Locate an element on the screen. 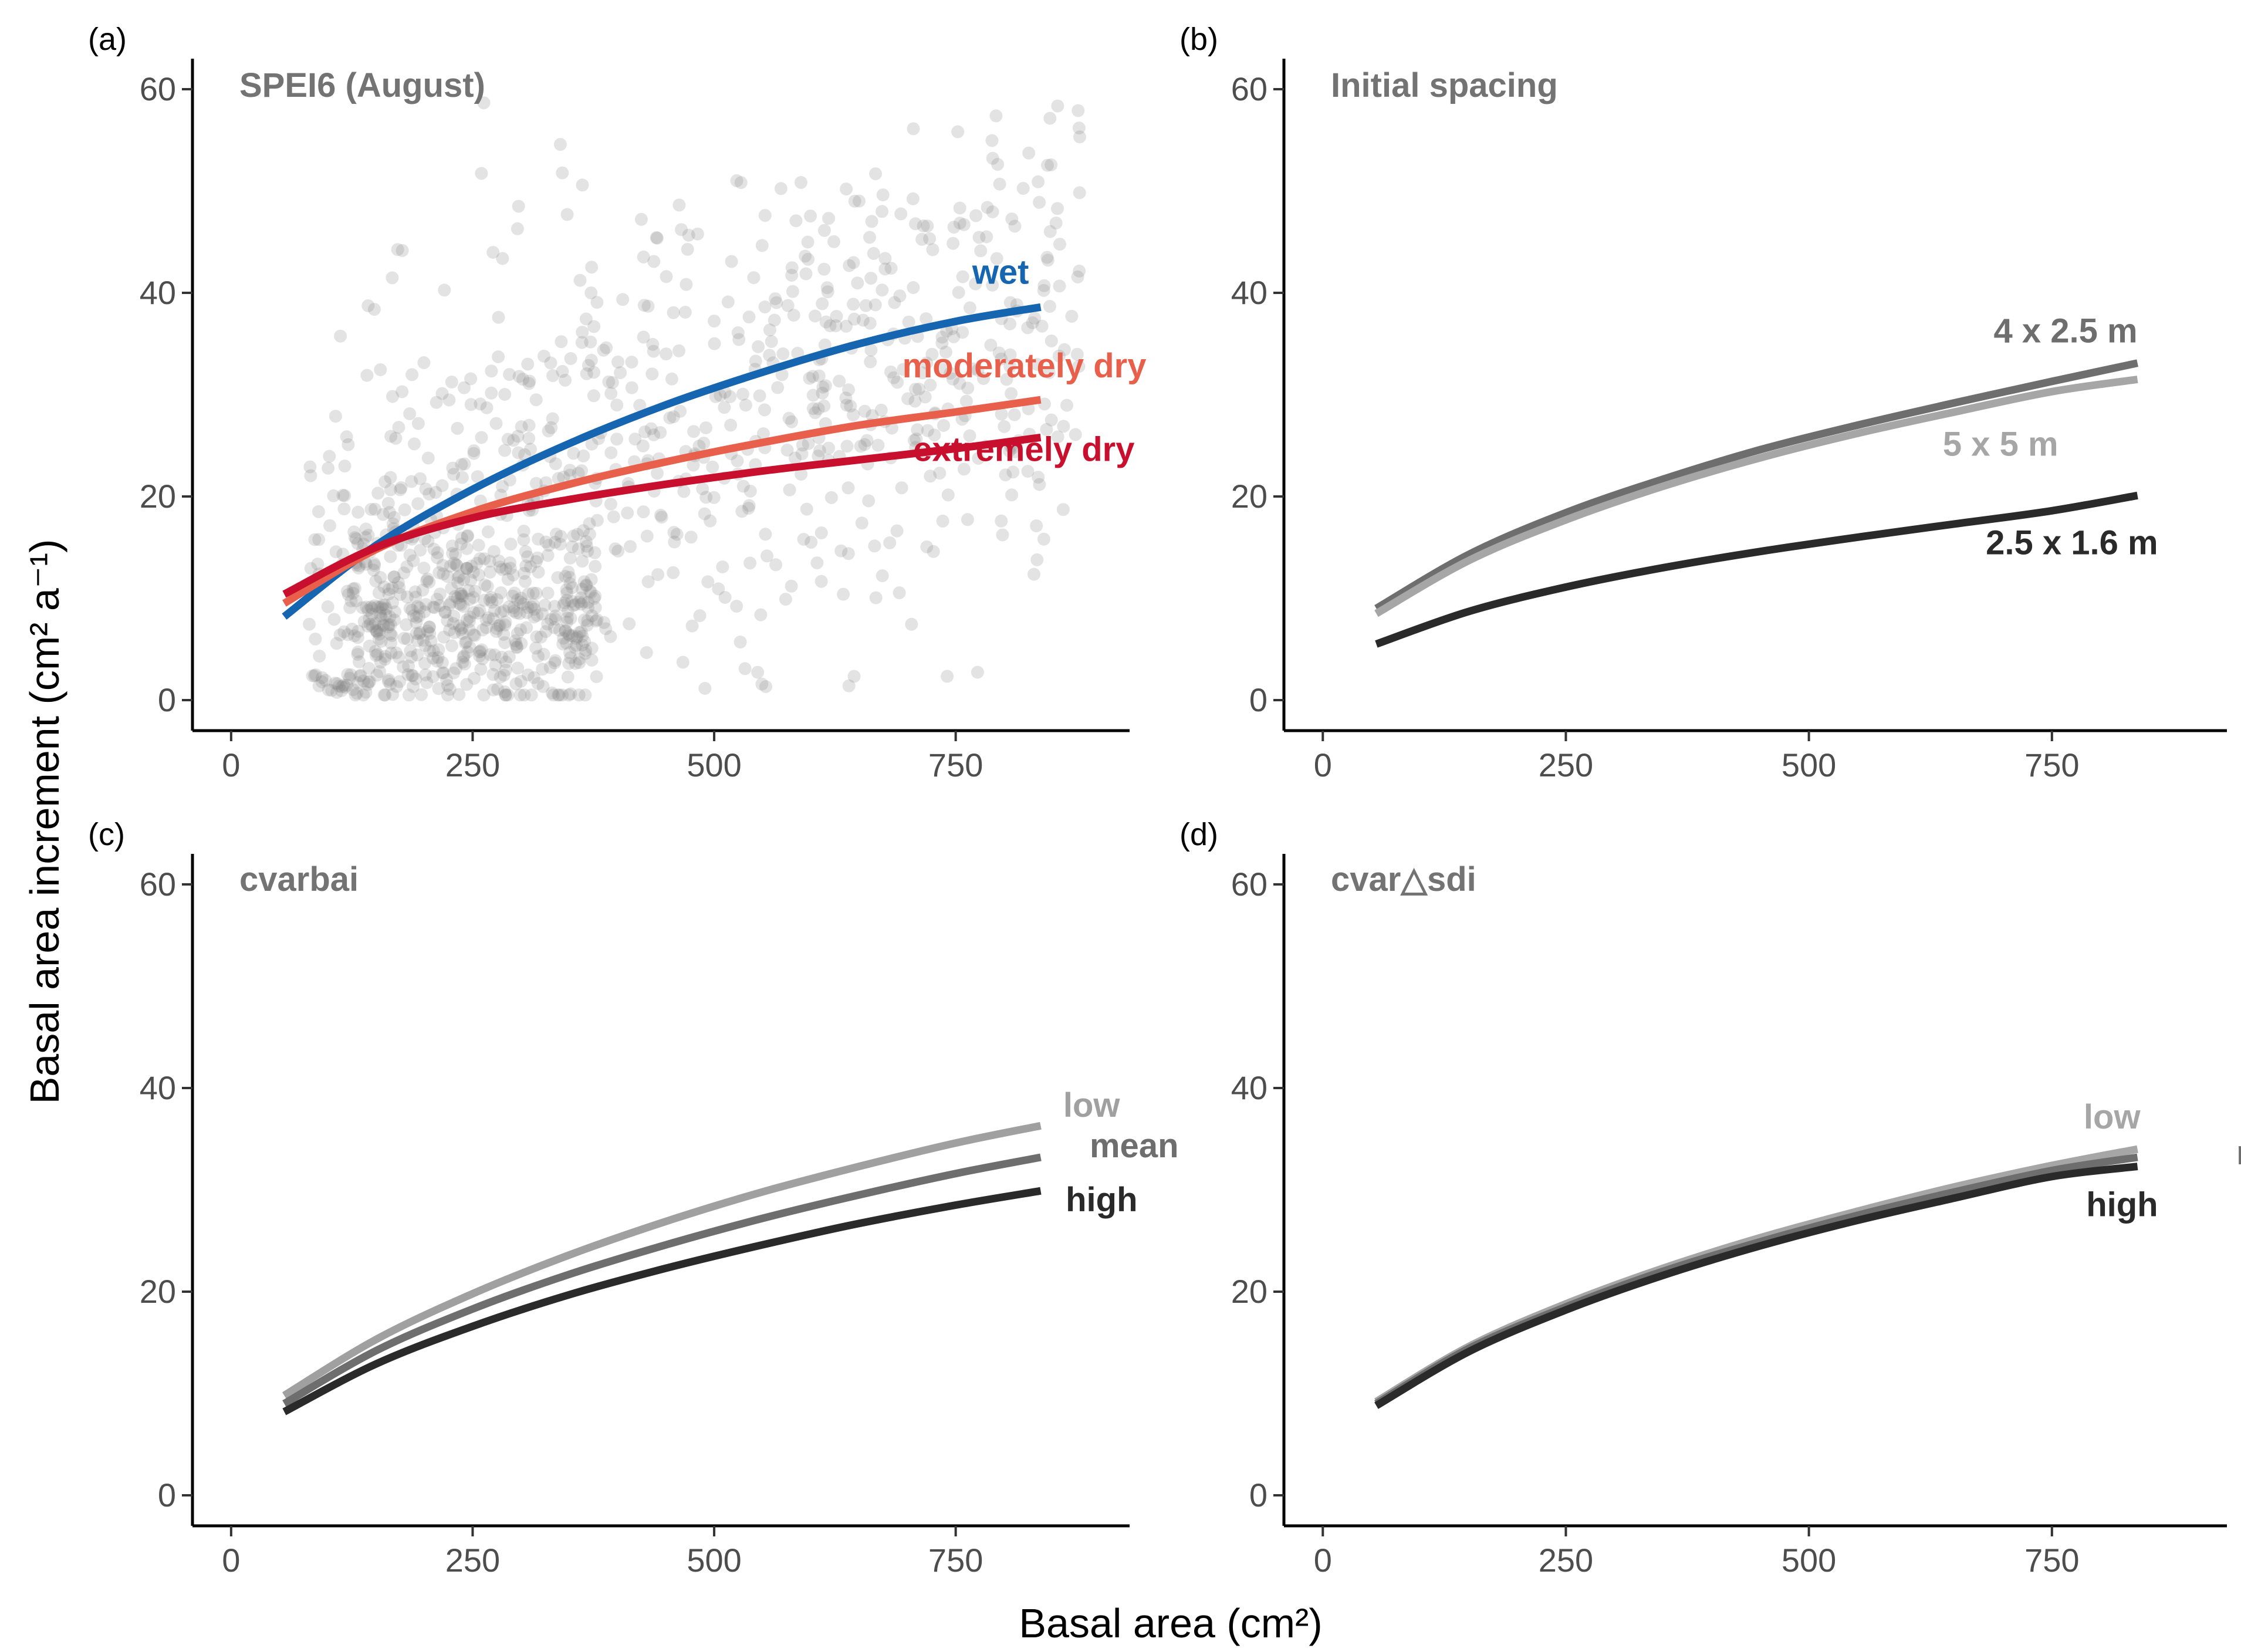 The height and width of the screenshot is (1652, 2241). y-tick-label: 0 is located at coordinates (167, 699).